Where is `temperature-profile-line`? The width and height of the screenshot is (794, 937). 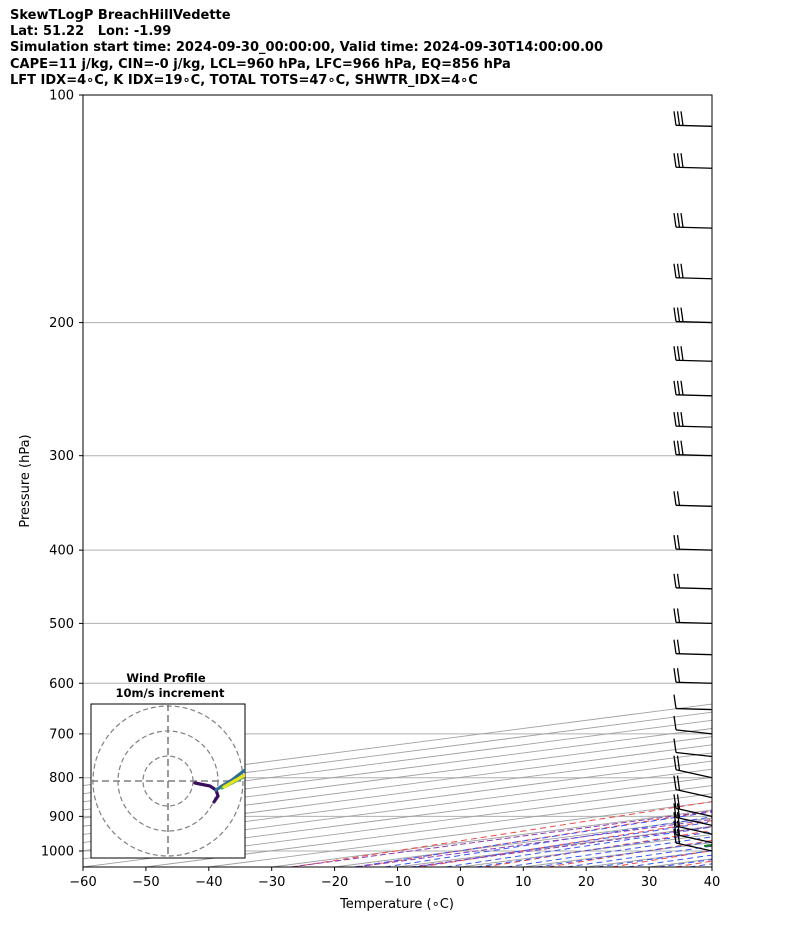
temperature-profile-line is located at coordinates (711, 845).